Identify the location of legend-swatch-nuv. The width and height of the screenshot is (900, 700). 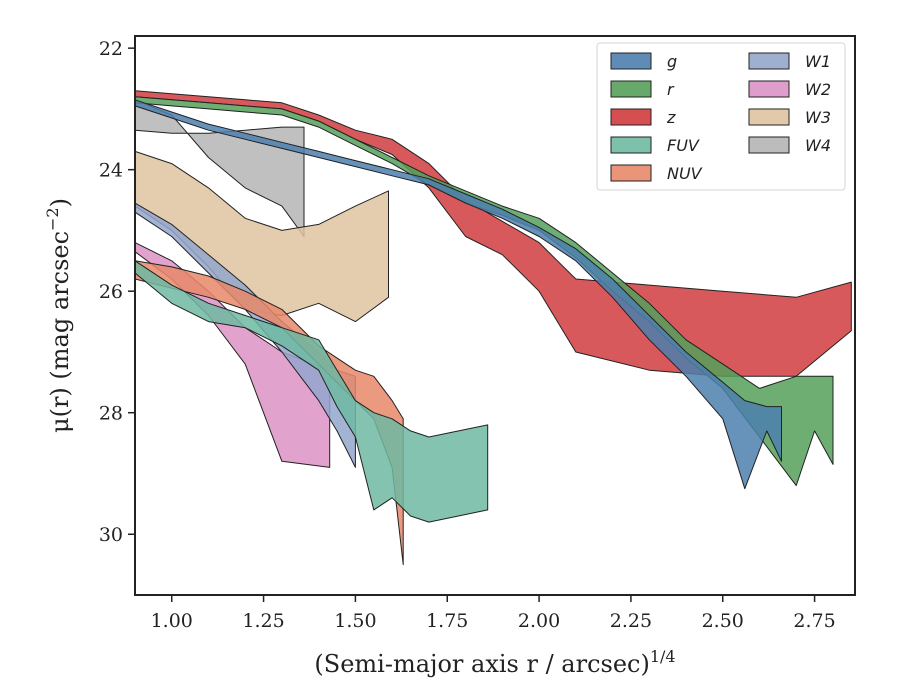
(631, 173).